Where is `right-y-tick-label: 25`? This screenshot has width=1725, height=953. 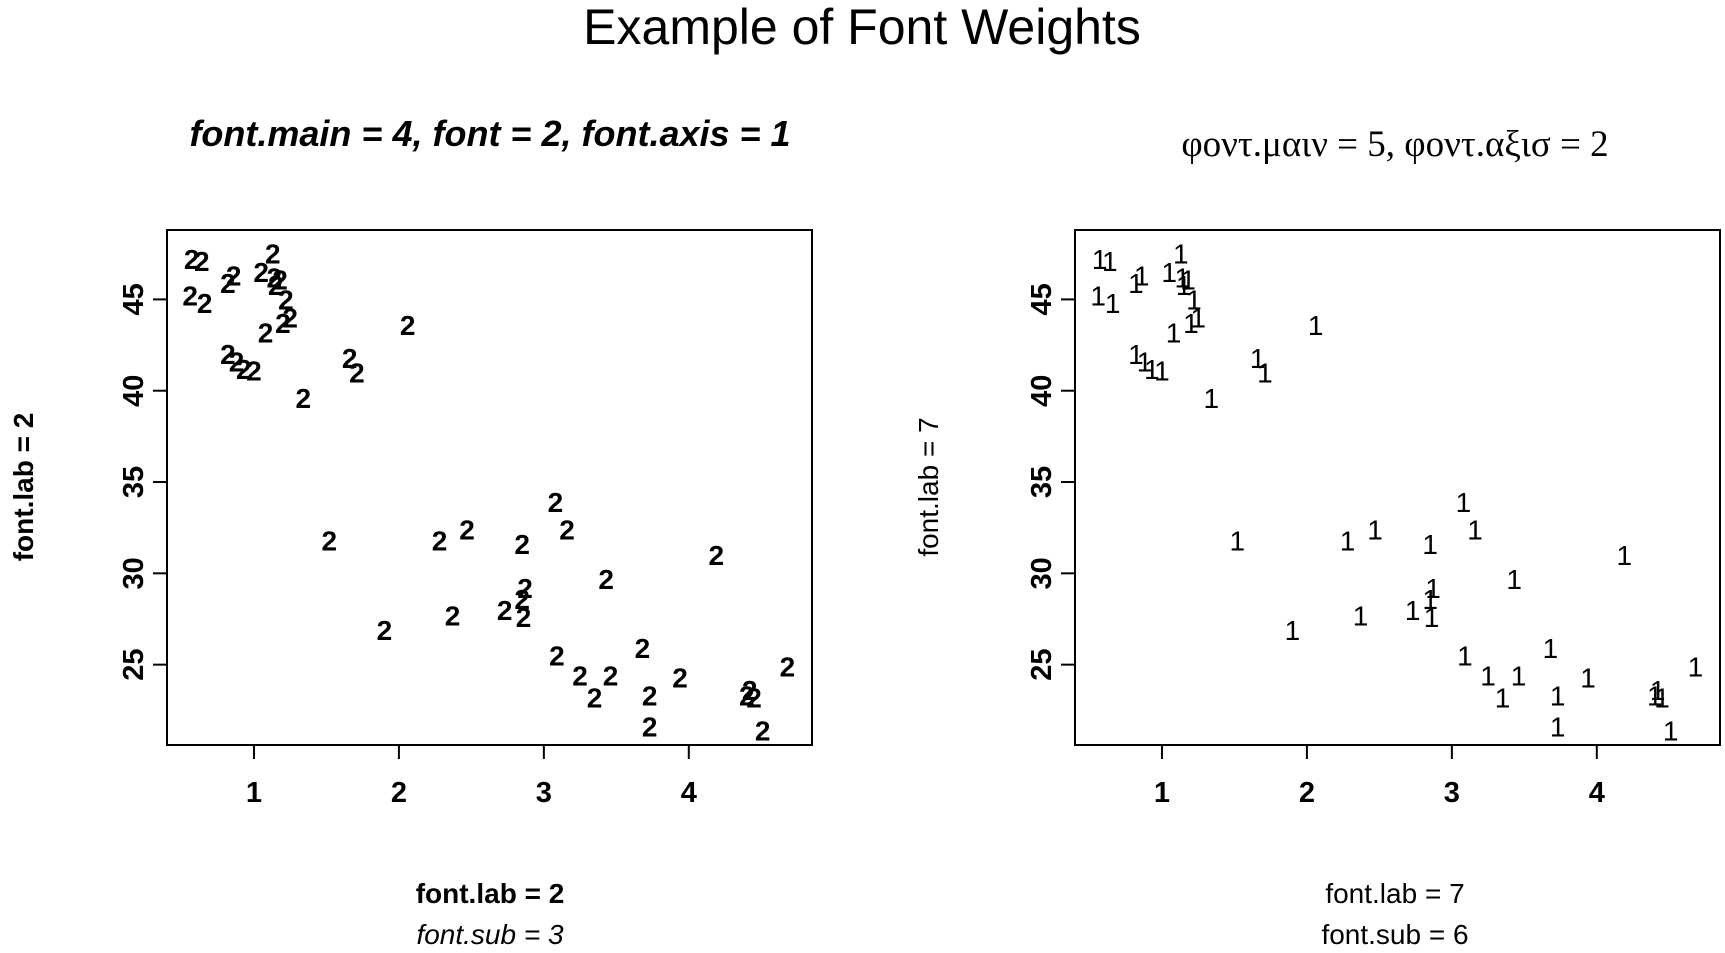 right-y-tick-label: 25 is located at coordinates (1042, 665).